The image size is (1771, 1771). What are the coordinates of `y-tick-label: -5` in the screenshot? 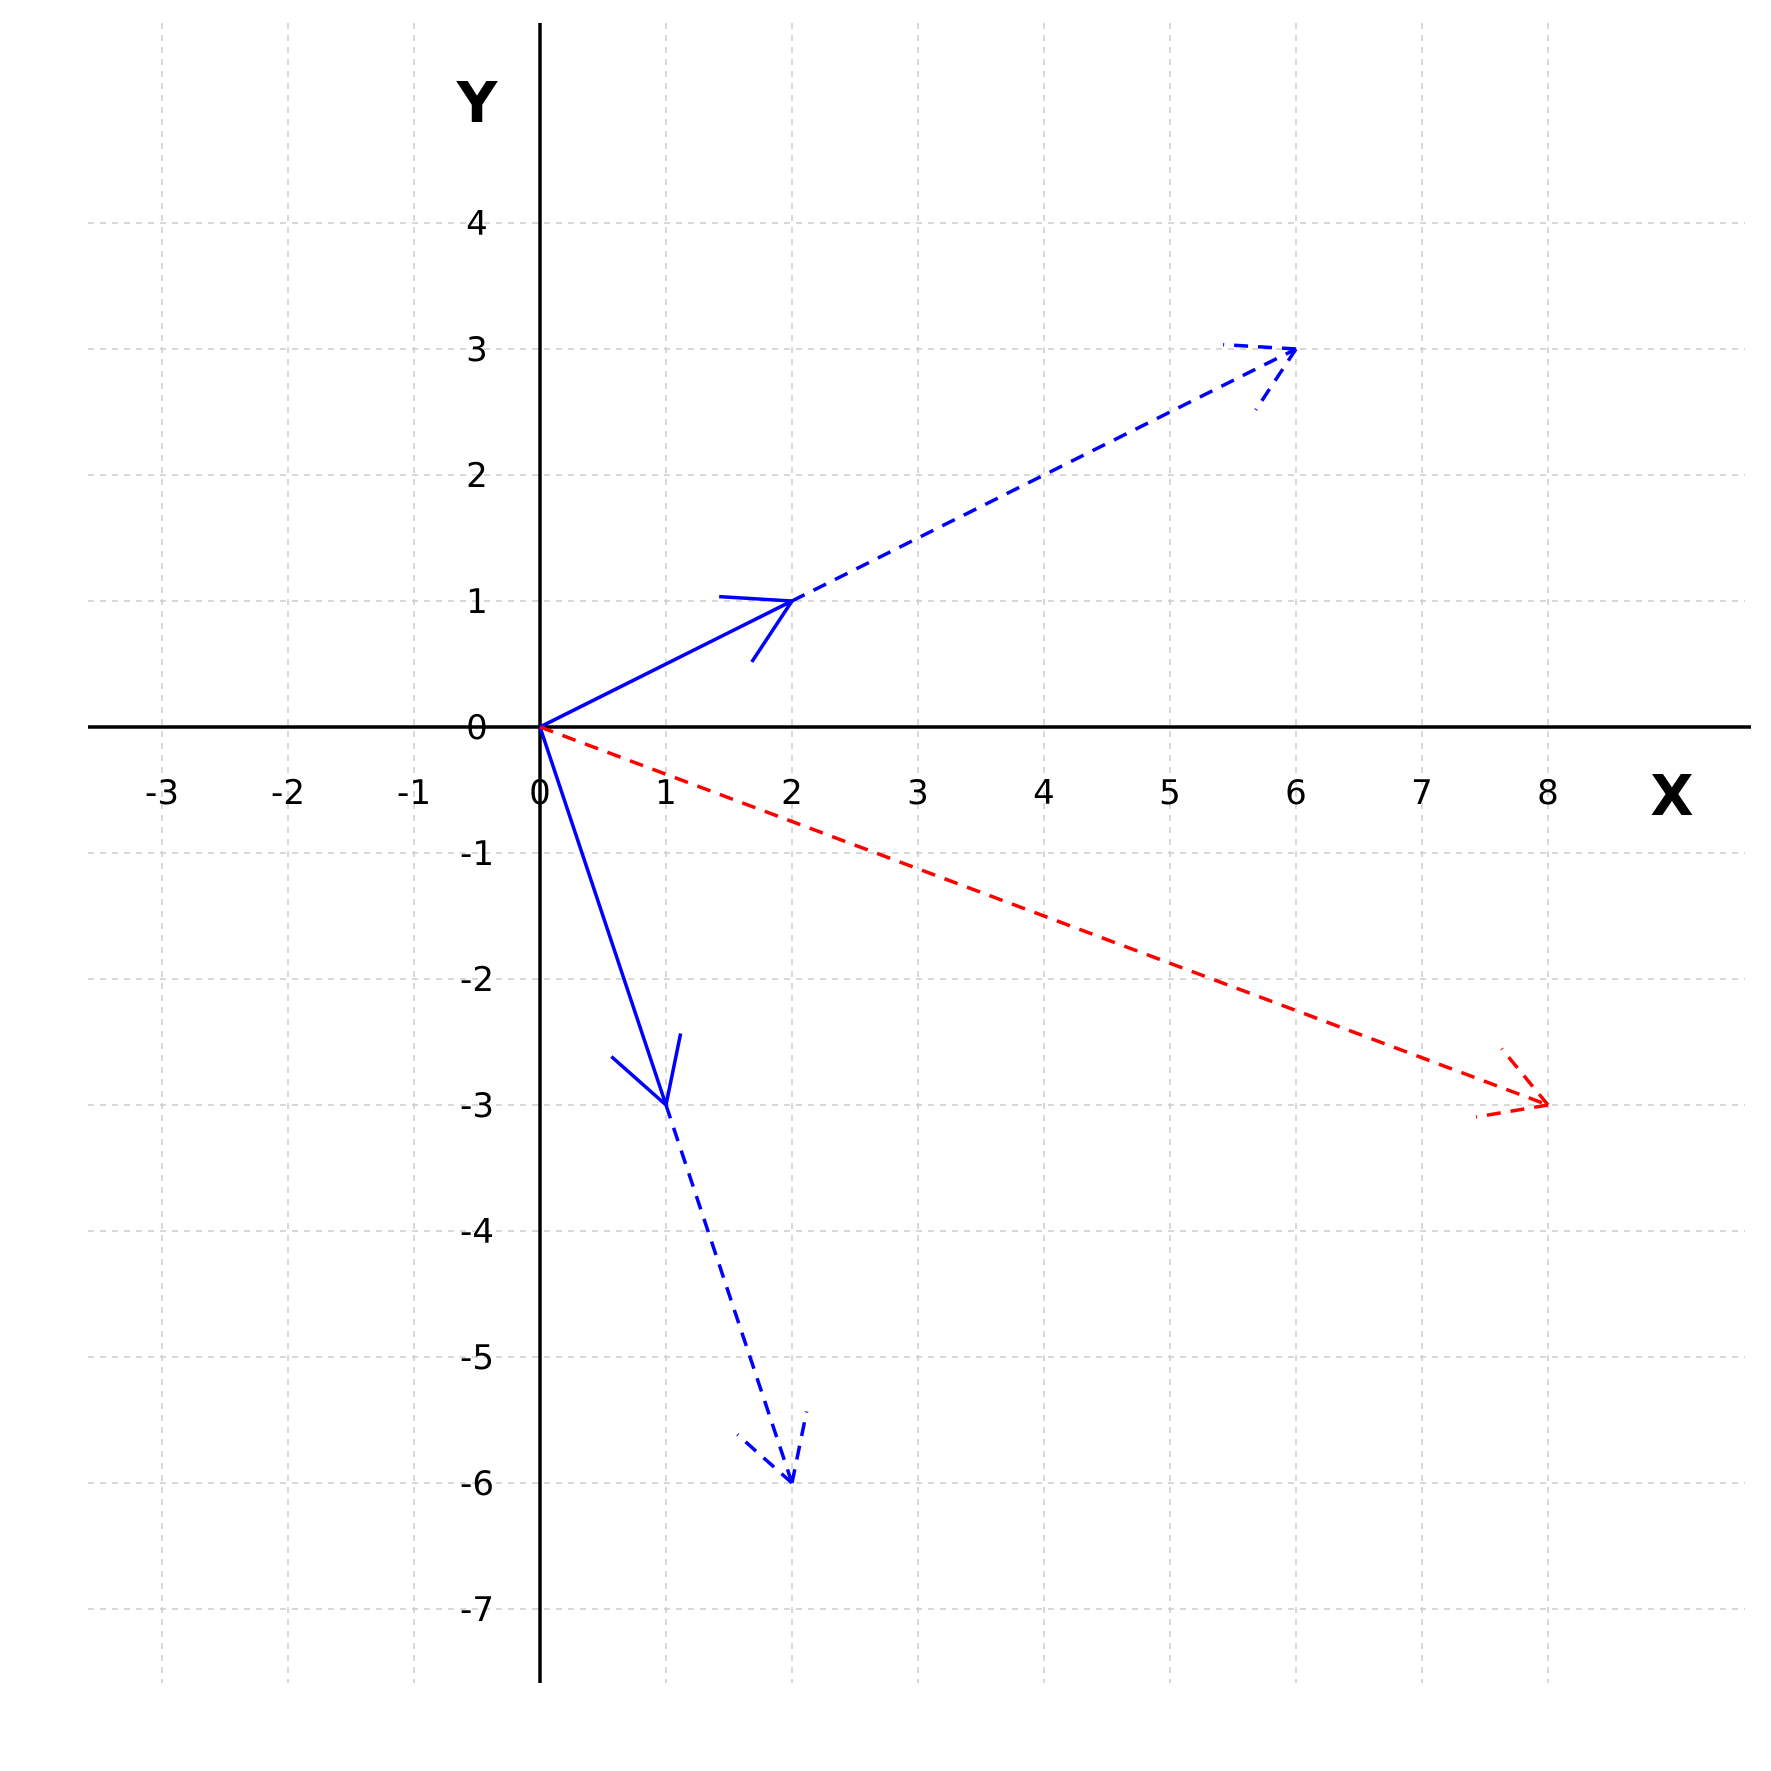 It's located at (477, 1358).